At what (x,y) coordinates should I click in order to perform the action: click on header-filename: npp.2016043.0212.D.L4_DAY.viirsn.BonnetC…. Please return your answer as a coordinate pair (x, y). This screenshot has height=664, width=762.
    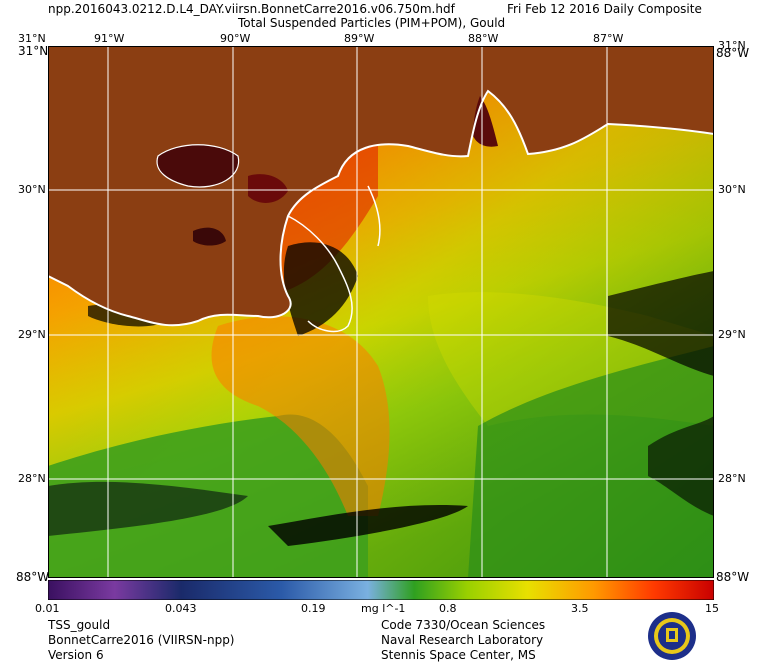
    Looking at the image, I should click on (251, 9).